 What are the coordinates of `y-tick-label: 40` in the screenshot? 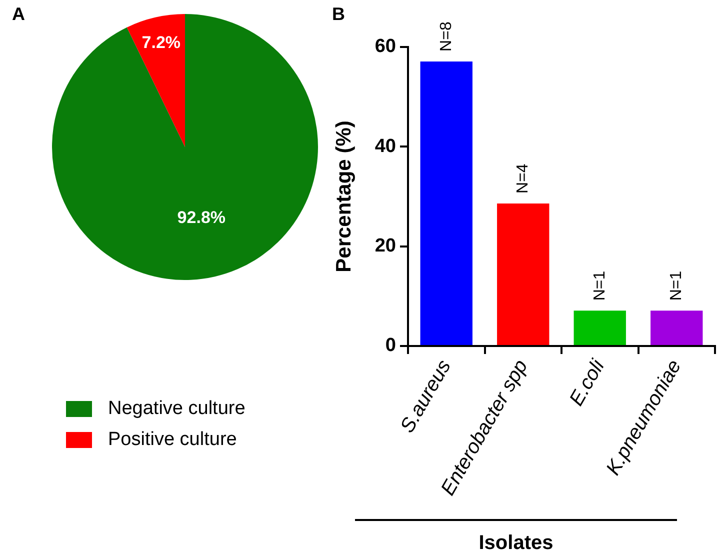 It's located at (385, 146).